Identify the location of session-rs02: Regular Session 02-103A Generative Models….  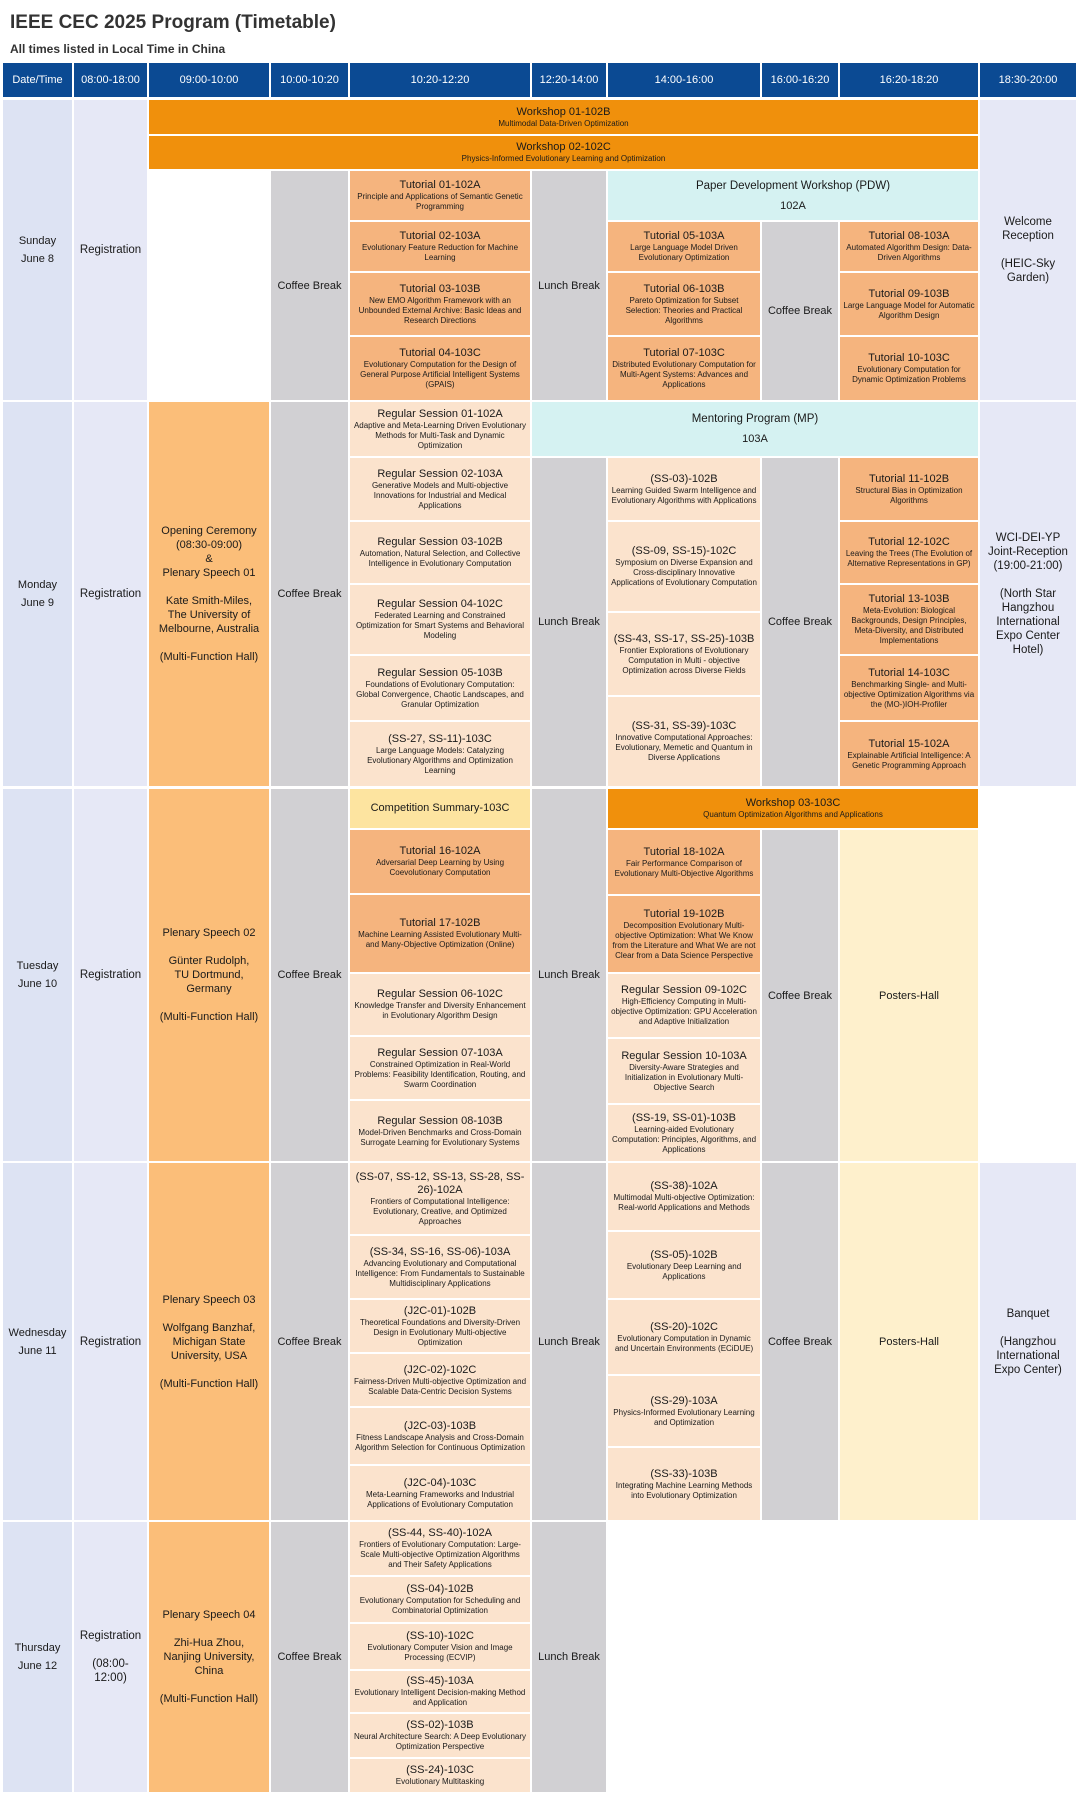
(440, 489).